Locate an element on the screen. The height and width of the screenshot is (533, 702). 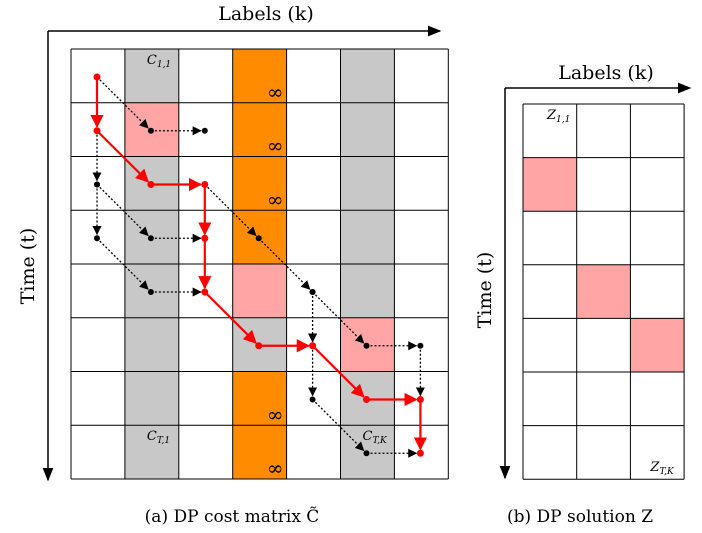
infinity-marks: ∞ ∞ ∞ ∞ ∞ is located at coordinates (275, 280).